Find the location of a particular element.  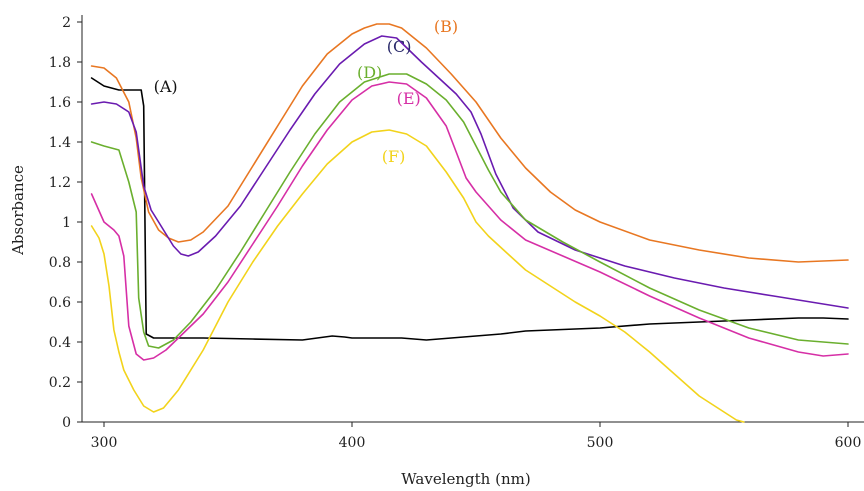

y-tick-label: 0.2 is located at coordinates (60, 383).